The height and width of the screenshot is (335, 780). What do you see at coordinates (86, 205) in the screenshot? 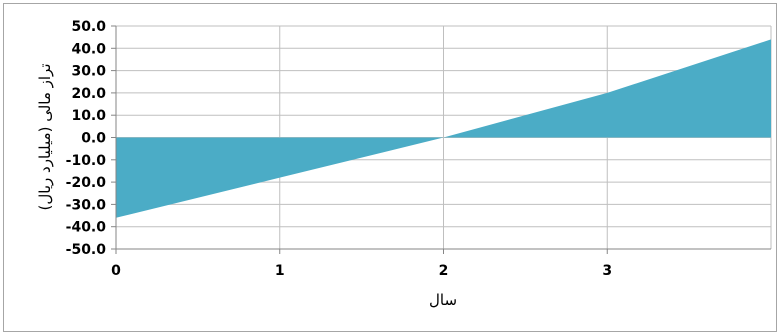
I see `y-tick-label: -30.0` at bounding box center [86, 205].